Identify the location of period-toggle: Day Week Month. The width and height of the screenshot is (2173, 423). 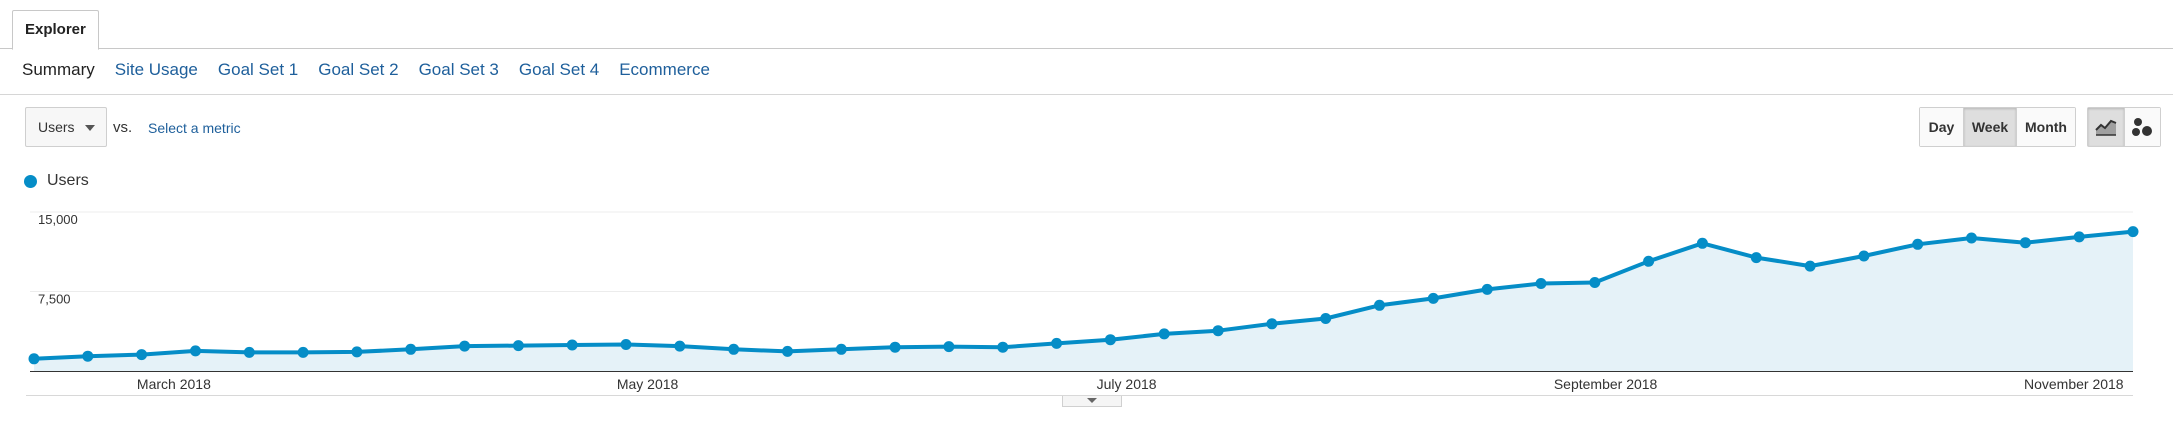
(1997, 127).